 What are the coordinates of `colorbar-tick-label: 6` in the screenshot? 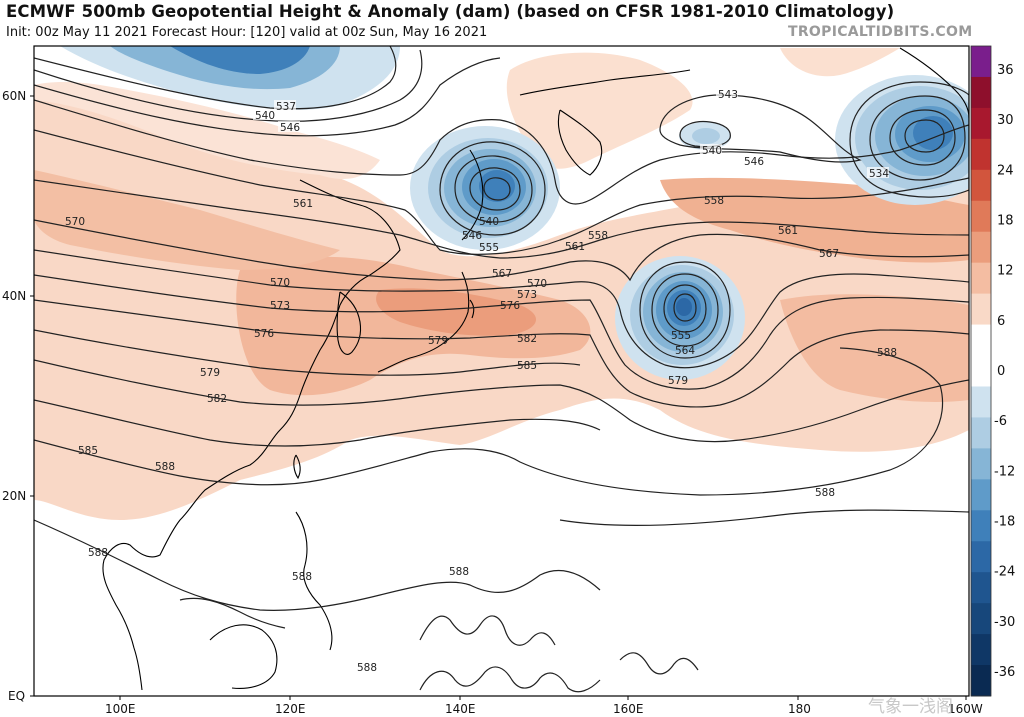 It's located at (1001, 321).